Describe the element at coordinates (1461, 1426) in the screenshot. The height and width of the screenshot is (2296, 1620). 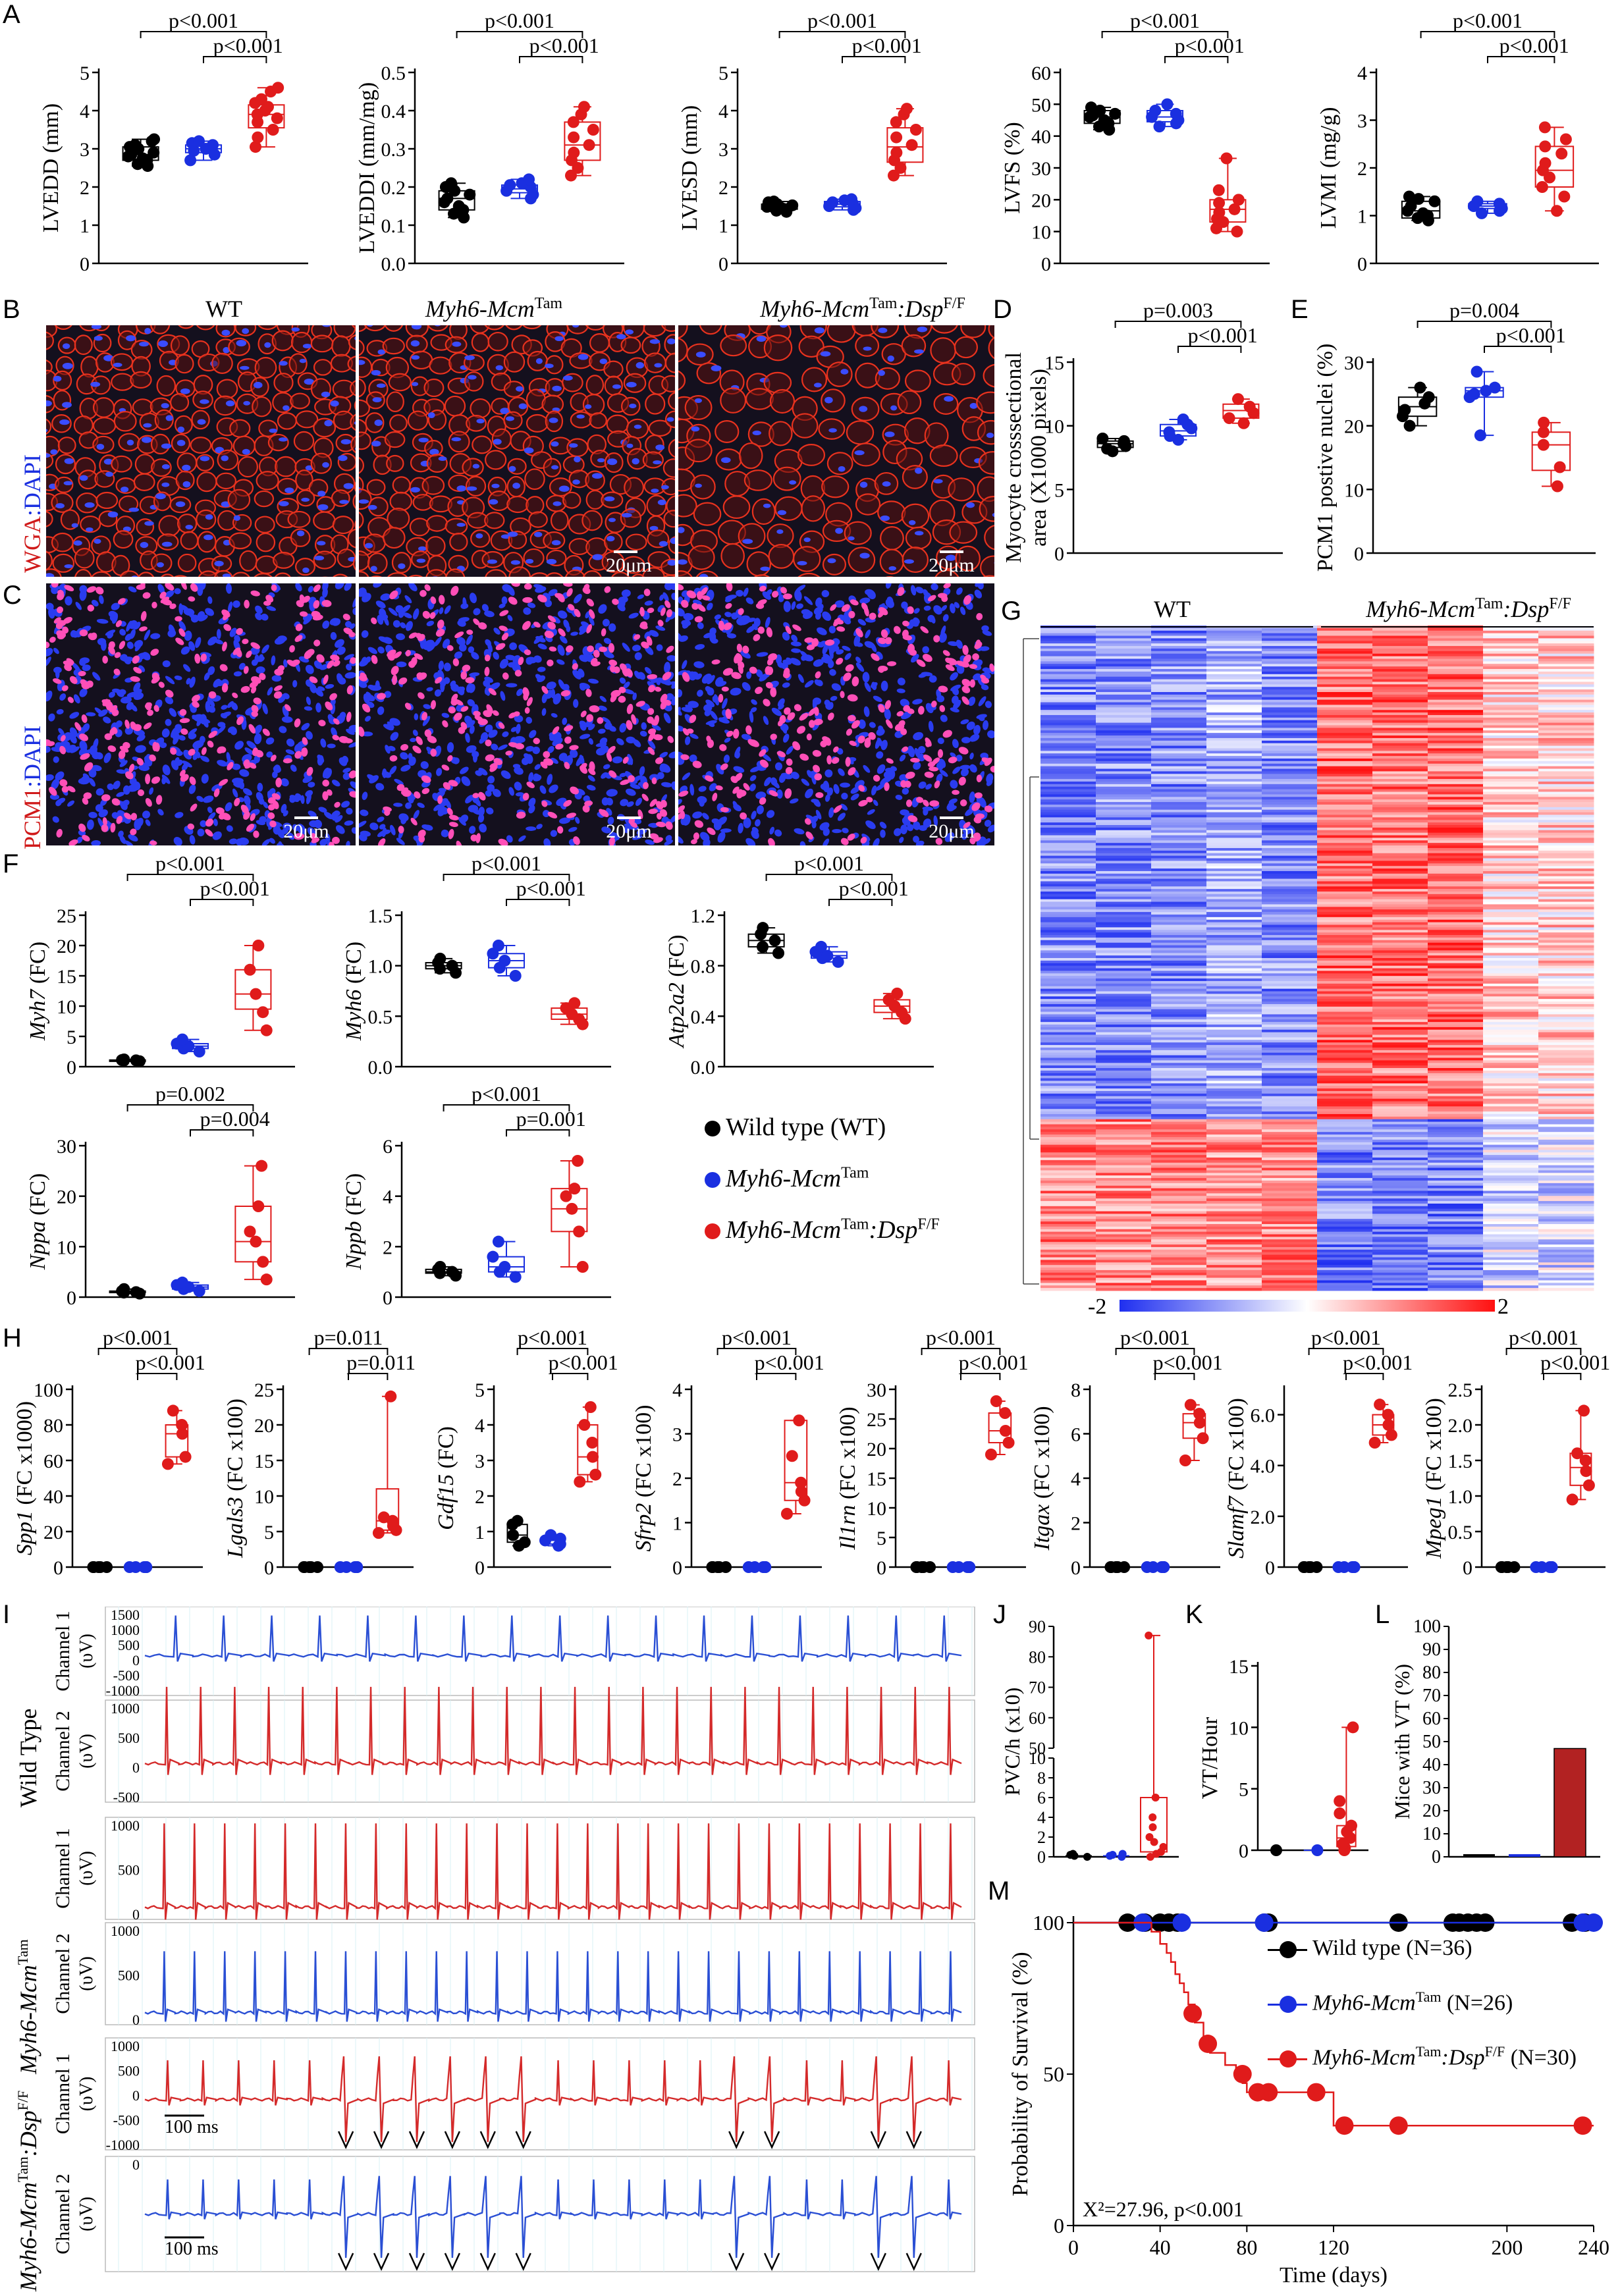
I see `y-tick-label: 2.0` at that location.